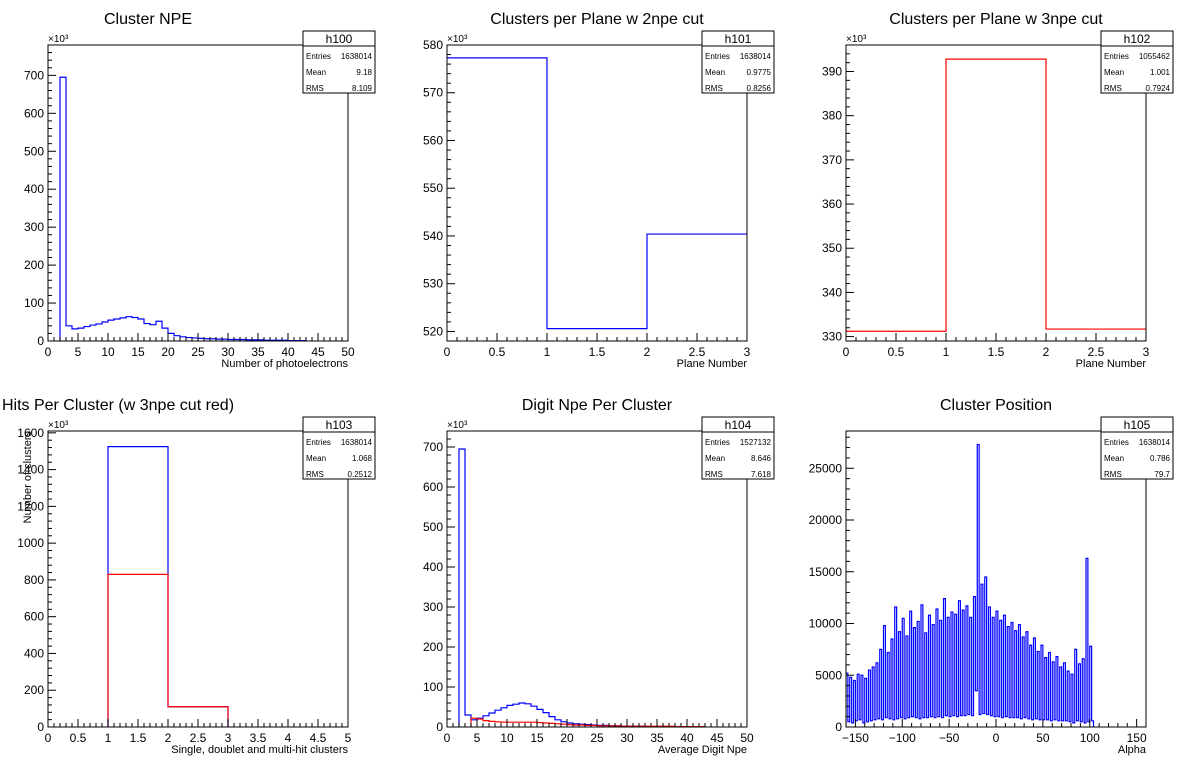  I want to click on stats-box-name: h104, so click(738, 425).